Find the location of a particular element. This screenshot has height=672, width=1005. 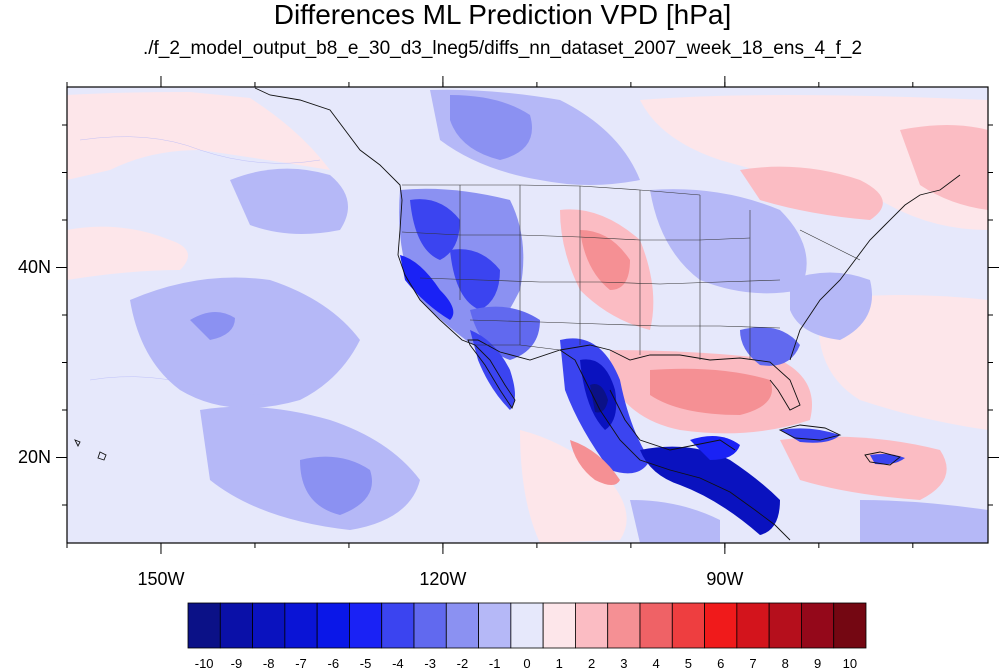

mexico-negative-anomaly is located at coordinates (599, 398).